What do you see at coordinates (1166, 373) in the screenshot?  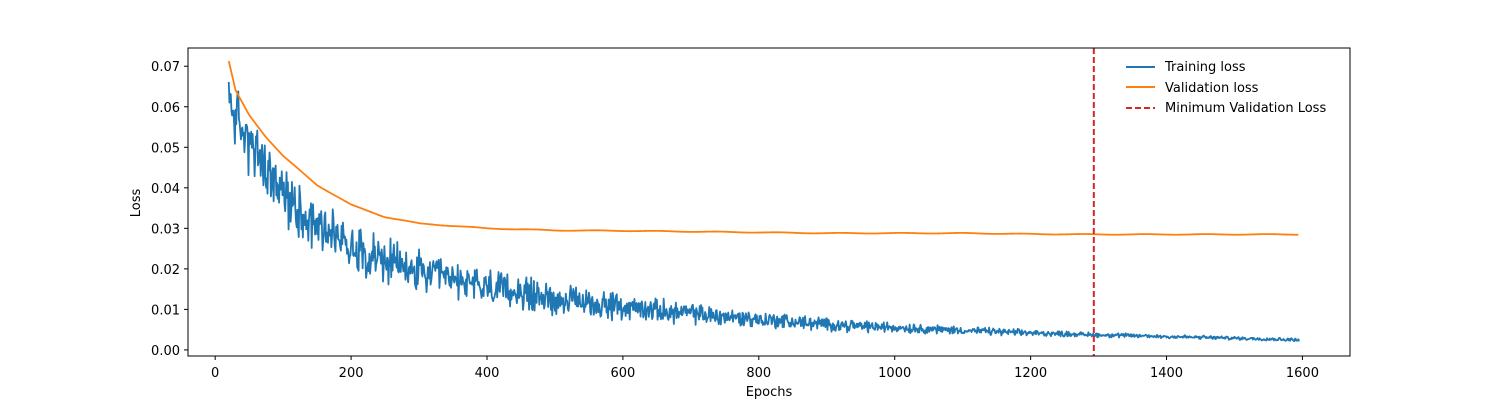 I see `x-tick-label: 1400` at bounding box center [1166, 373].